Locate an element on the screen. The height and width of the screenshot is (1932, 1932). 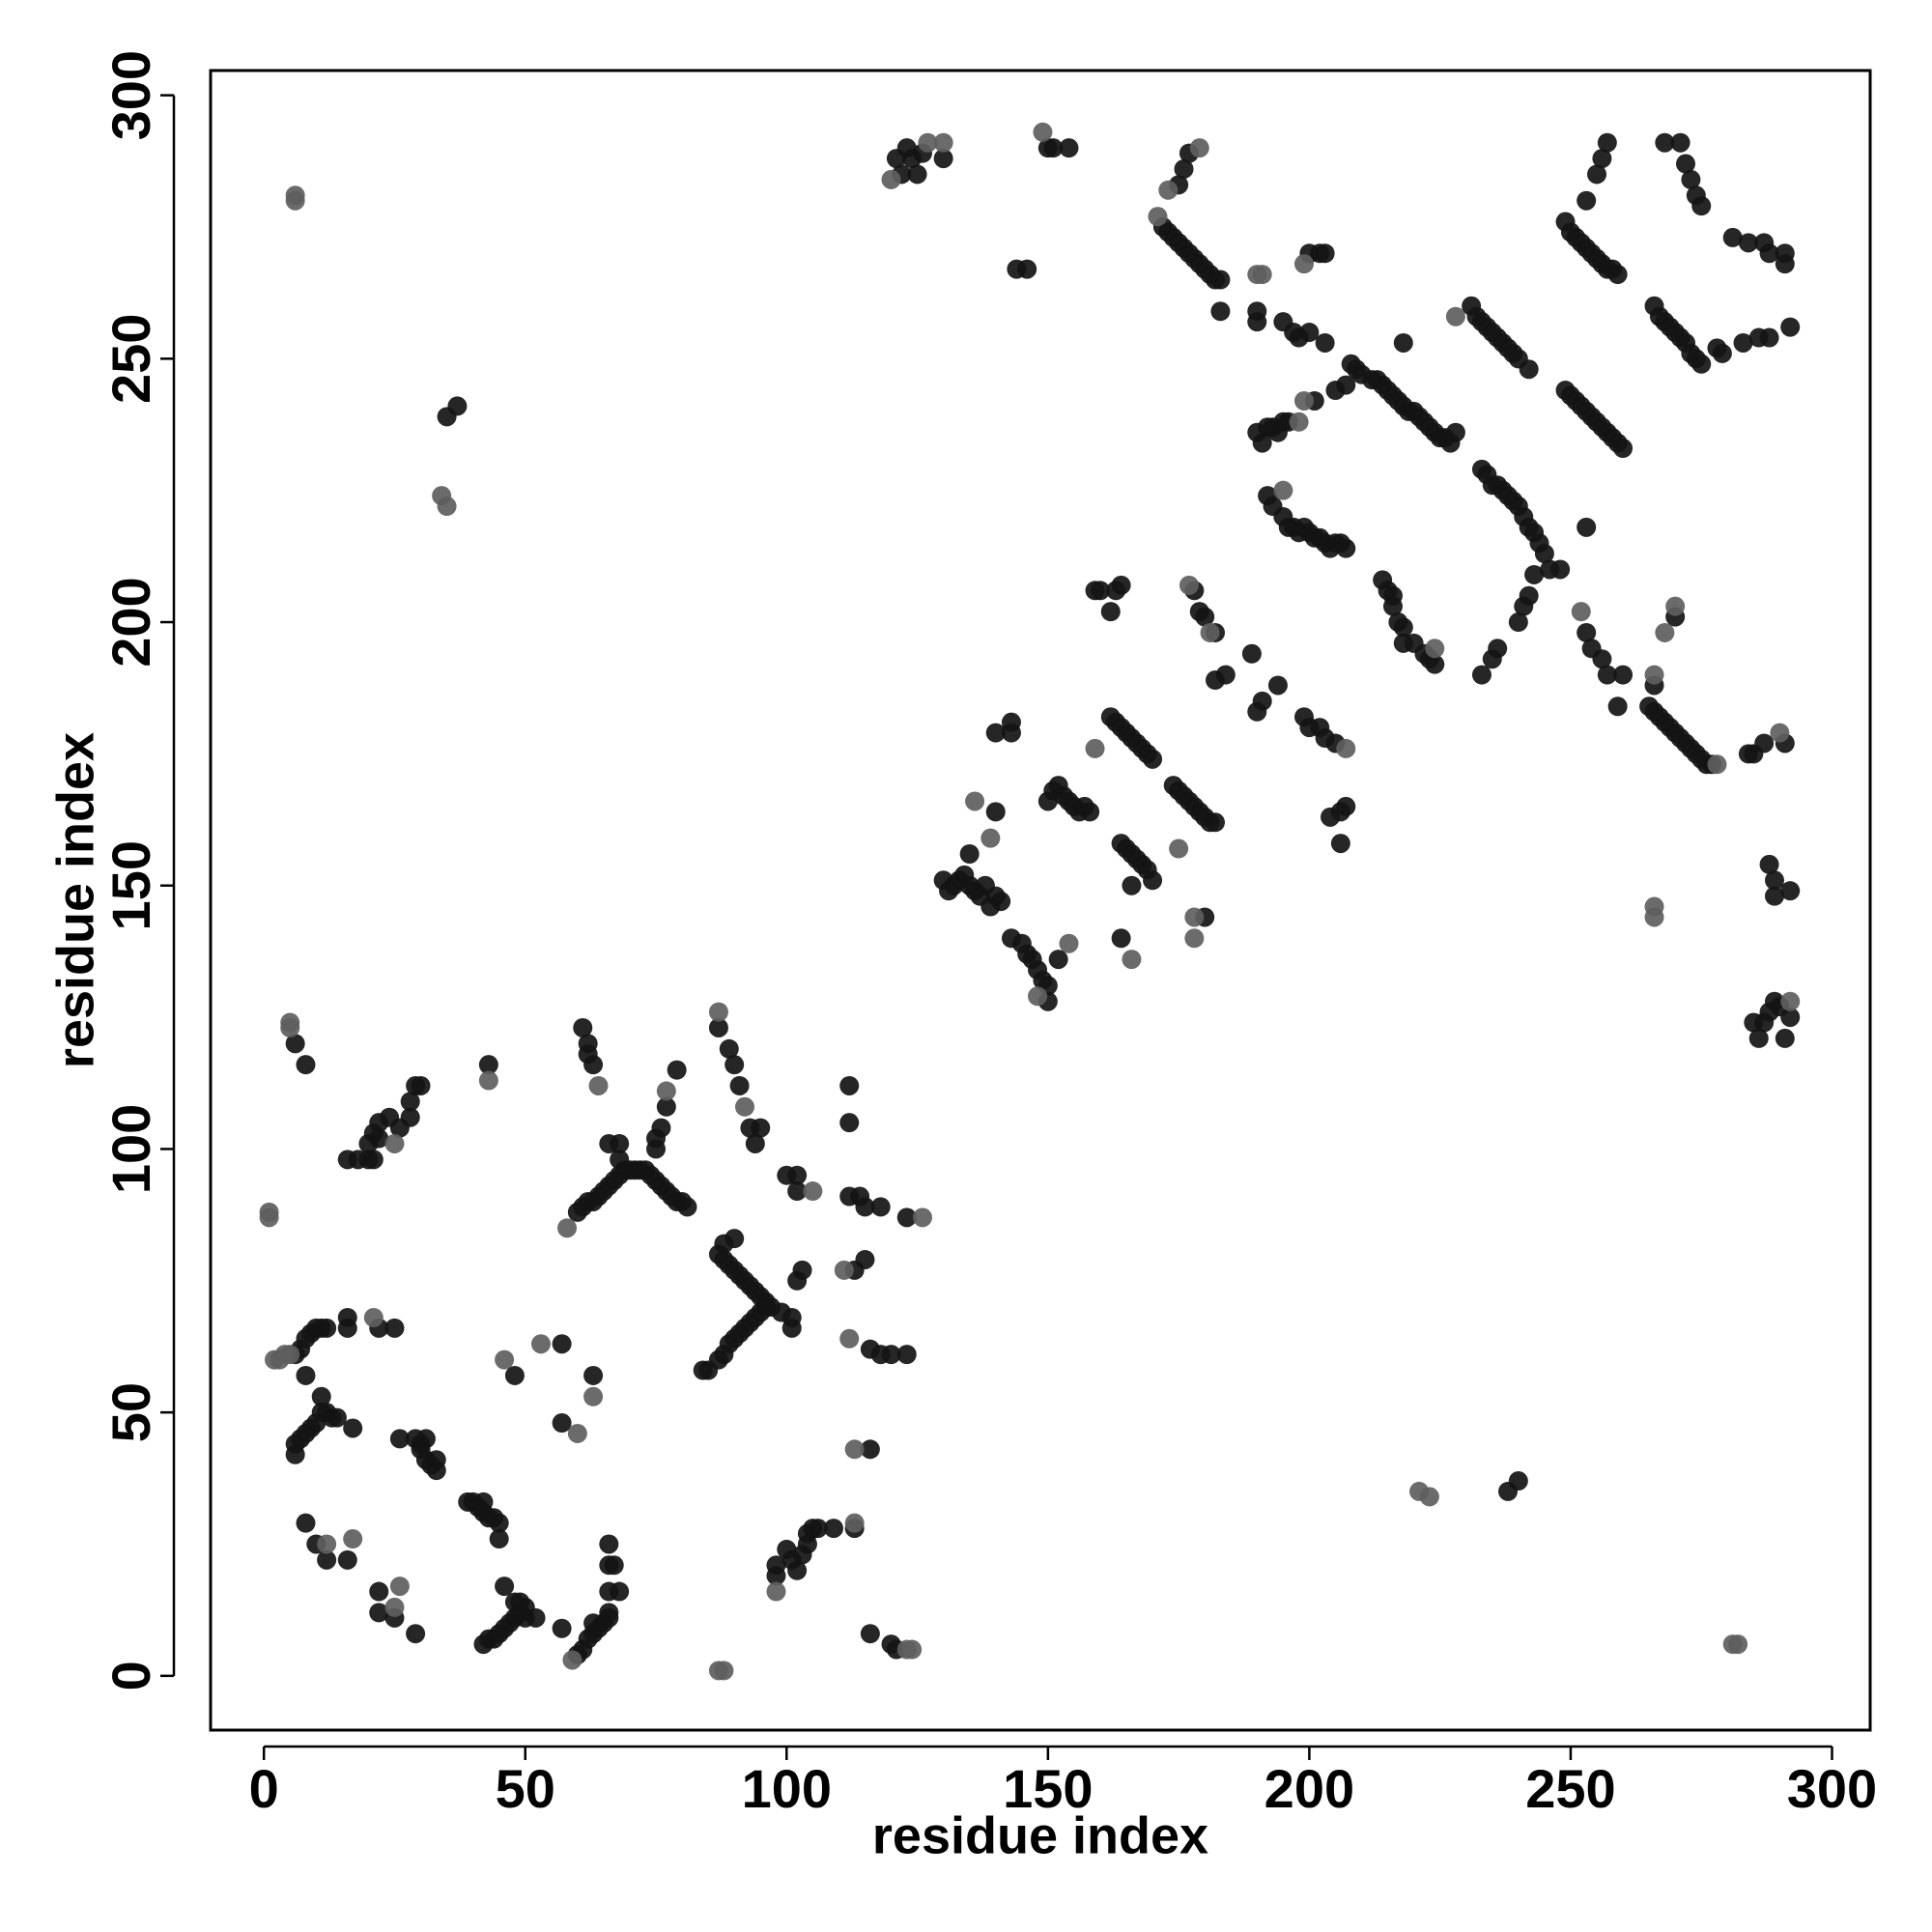
y-tick-label: 50 is located at coordinates (130, 1412).